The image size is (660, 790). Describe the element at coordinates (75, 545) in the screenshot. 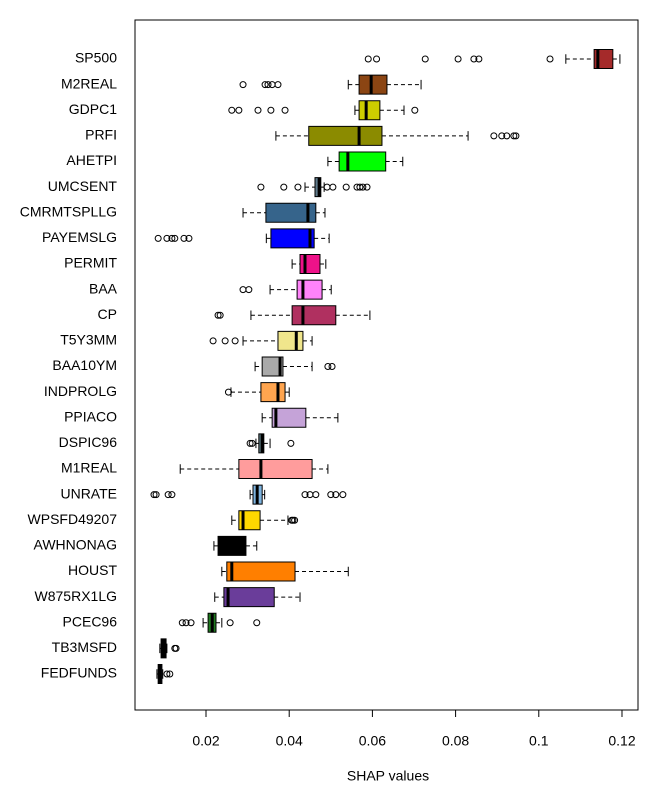

I see `category-label: AWHNONAG` at that location.